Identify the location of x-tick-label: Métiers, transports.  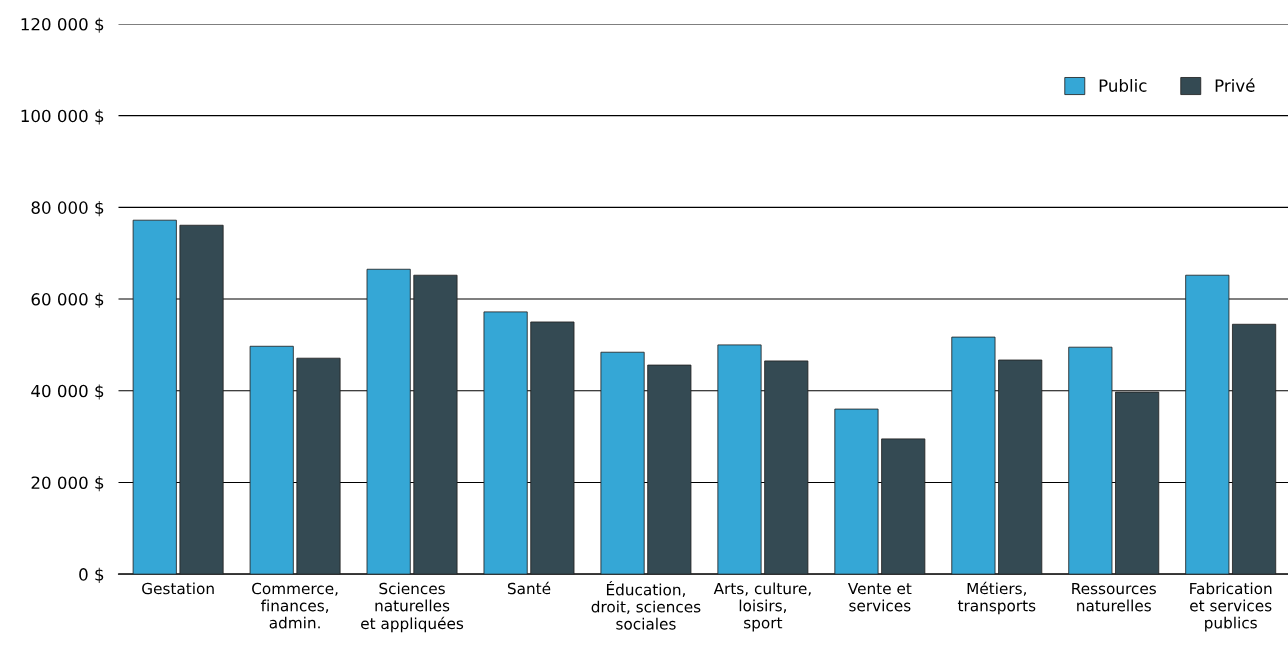
(996, 598).